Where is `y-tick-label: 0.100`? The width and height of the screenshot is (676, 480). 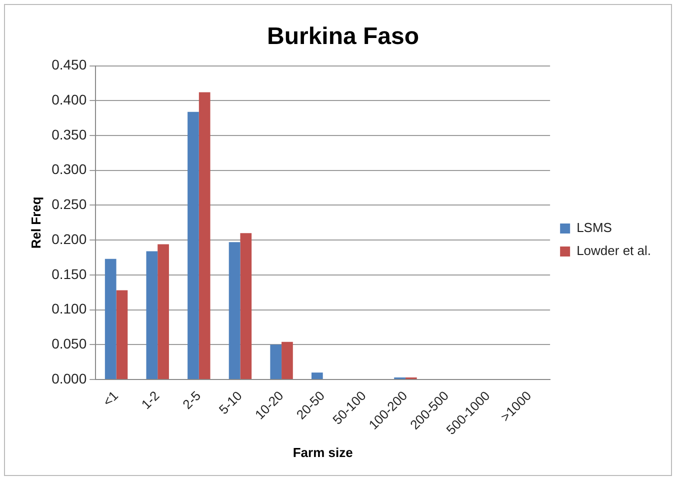 y-tick-label: 0.100 is located at coordinates (69, 308).